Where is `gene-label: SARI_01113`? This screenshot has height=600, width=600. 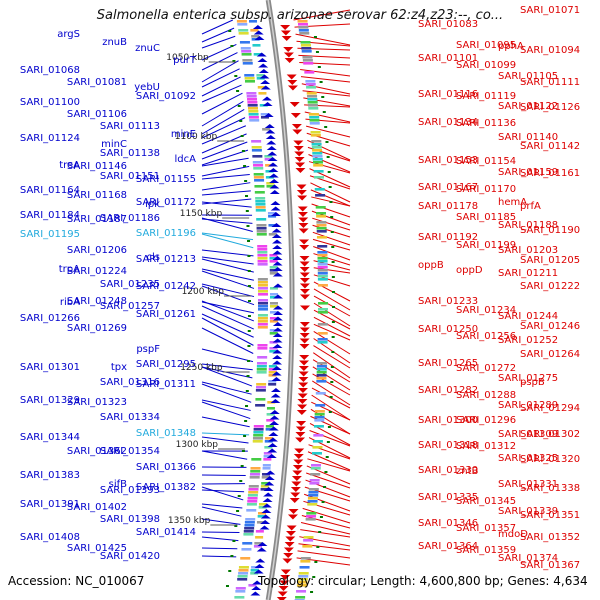
gene-label: SARI_01113 is located at coordinates (130, 126).